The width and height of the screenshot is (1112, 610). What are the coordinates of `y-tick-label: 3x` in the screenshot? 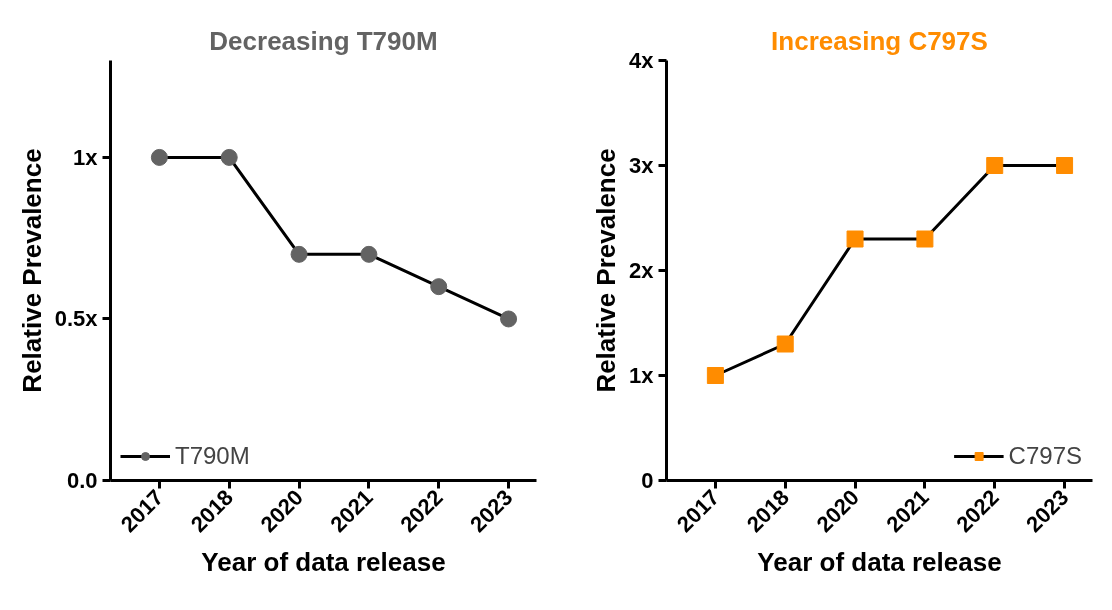 It's located at (642, 165).